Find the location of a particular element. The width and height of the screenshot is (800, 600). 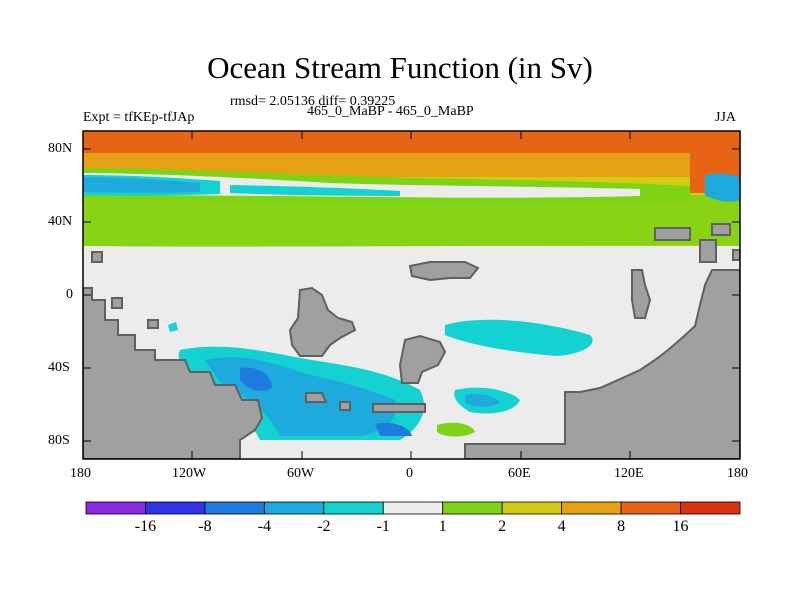

season-label: JJA is located at coordinates (726, 117).